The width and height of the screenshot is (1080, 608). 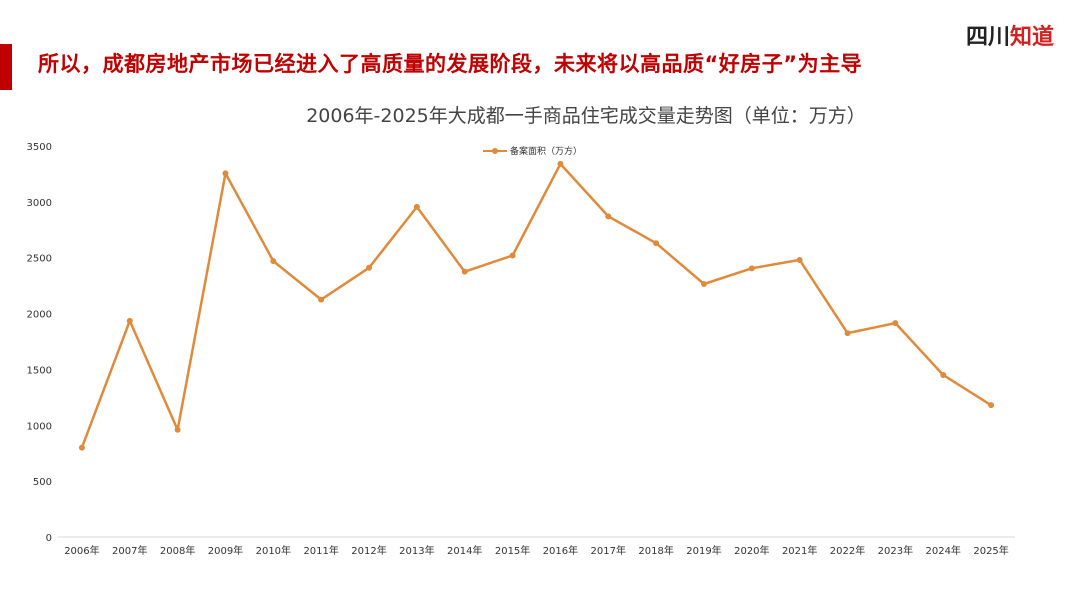 I want to click on x-tick-label: 2022年, so click(x=847, y=550).